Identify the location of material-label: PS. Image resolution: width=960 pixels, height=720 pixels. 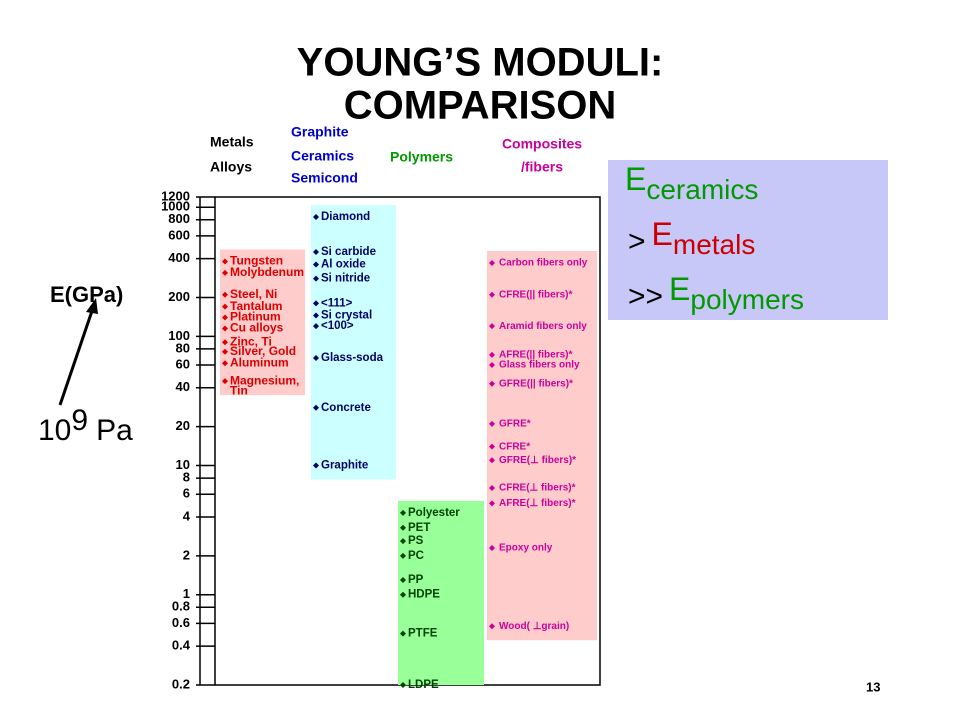
(416, 541).